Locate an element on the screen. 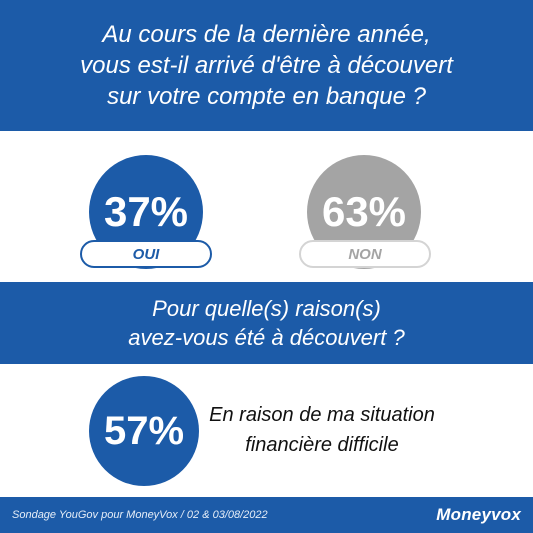  reason-line: En raison de ma situation is located at coordinates (322, 415).